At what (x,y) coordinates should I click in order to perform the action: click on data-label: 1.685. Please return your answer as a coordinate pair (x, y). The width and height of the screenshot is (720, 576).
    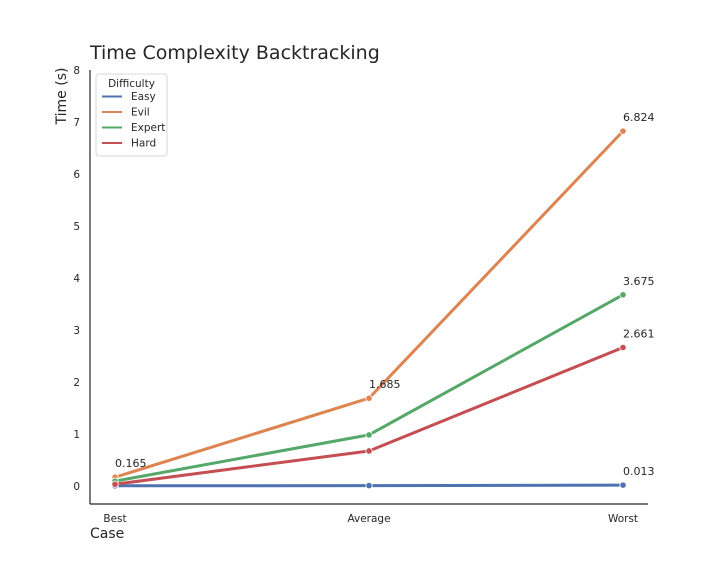
    Looking at the image, I should click on (385, 384).